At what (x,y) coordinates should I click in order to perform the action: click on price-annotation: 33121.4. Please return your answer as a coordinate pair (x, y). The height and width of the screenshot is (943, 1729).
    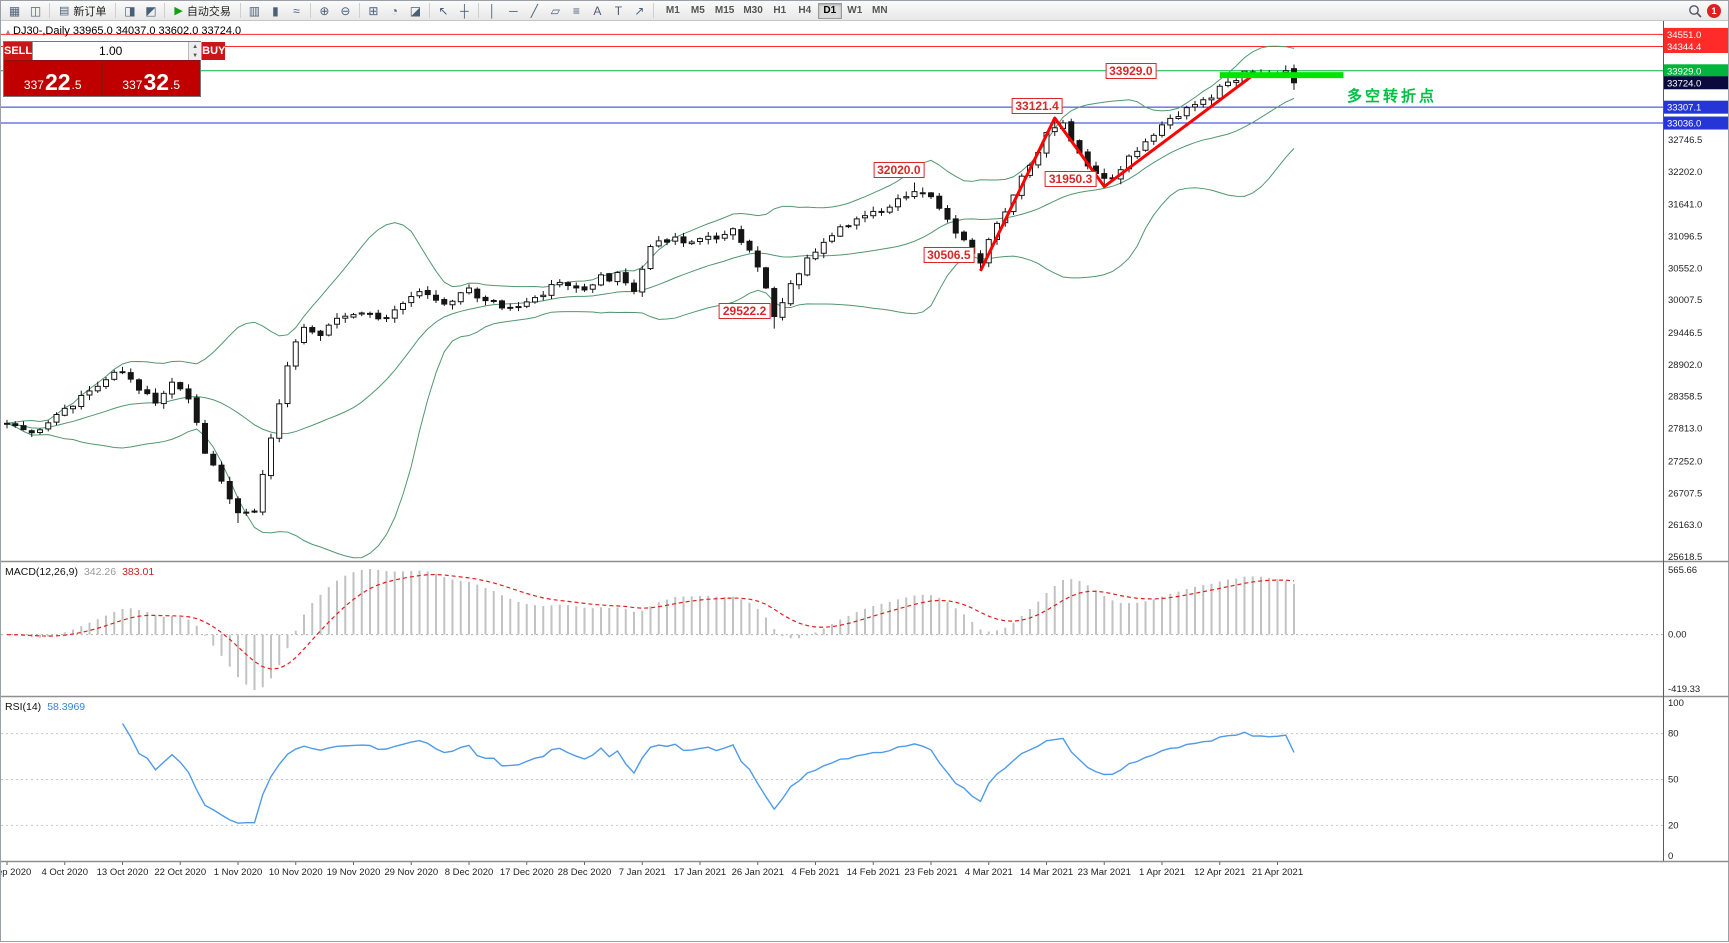
    Looking at the image, I should click on (1037, 106).